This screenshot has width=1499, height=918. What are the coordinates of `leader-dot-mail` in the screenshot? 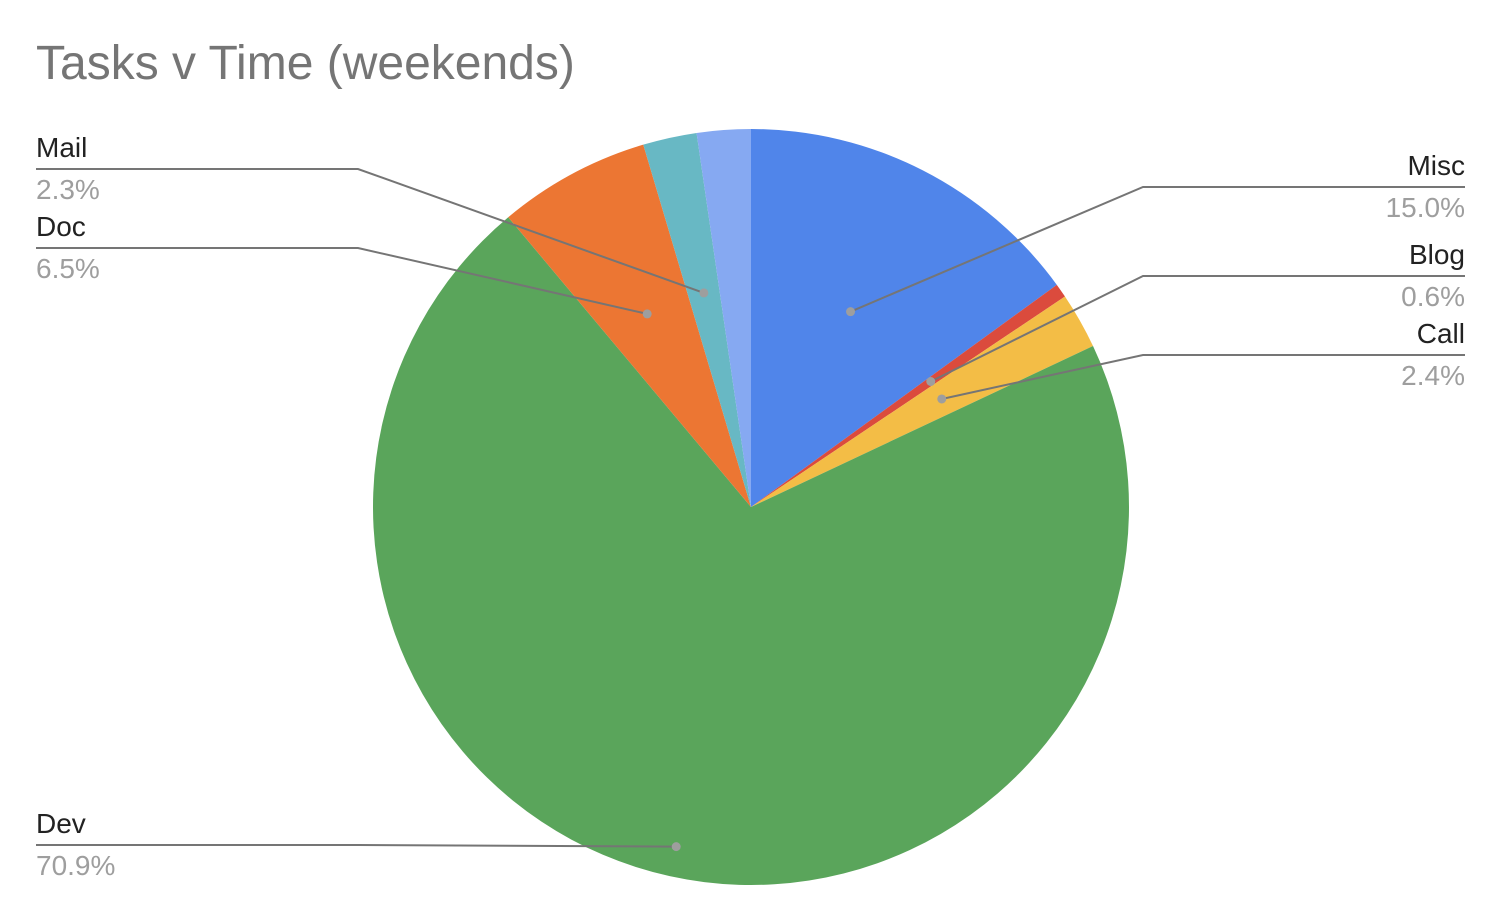 It's located at (704, 293).